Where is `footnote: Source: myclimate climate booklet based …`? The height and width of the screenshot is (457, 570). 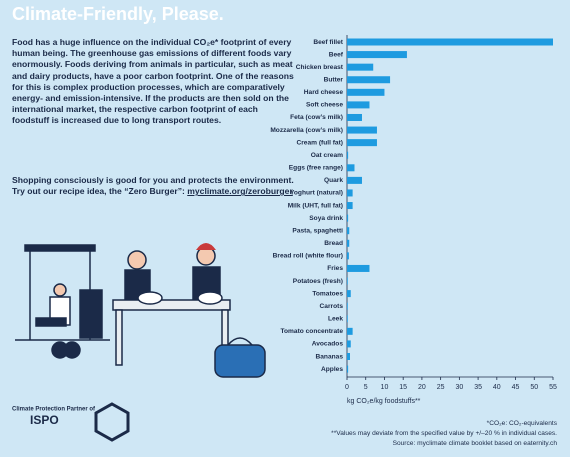
footnote: Source: myclimate climate booklet based … is located at coordinates (475, 443).